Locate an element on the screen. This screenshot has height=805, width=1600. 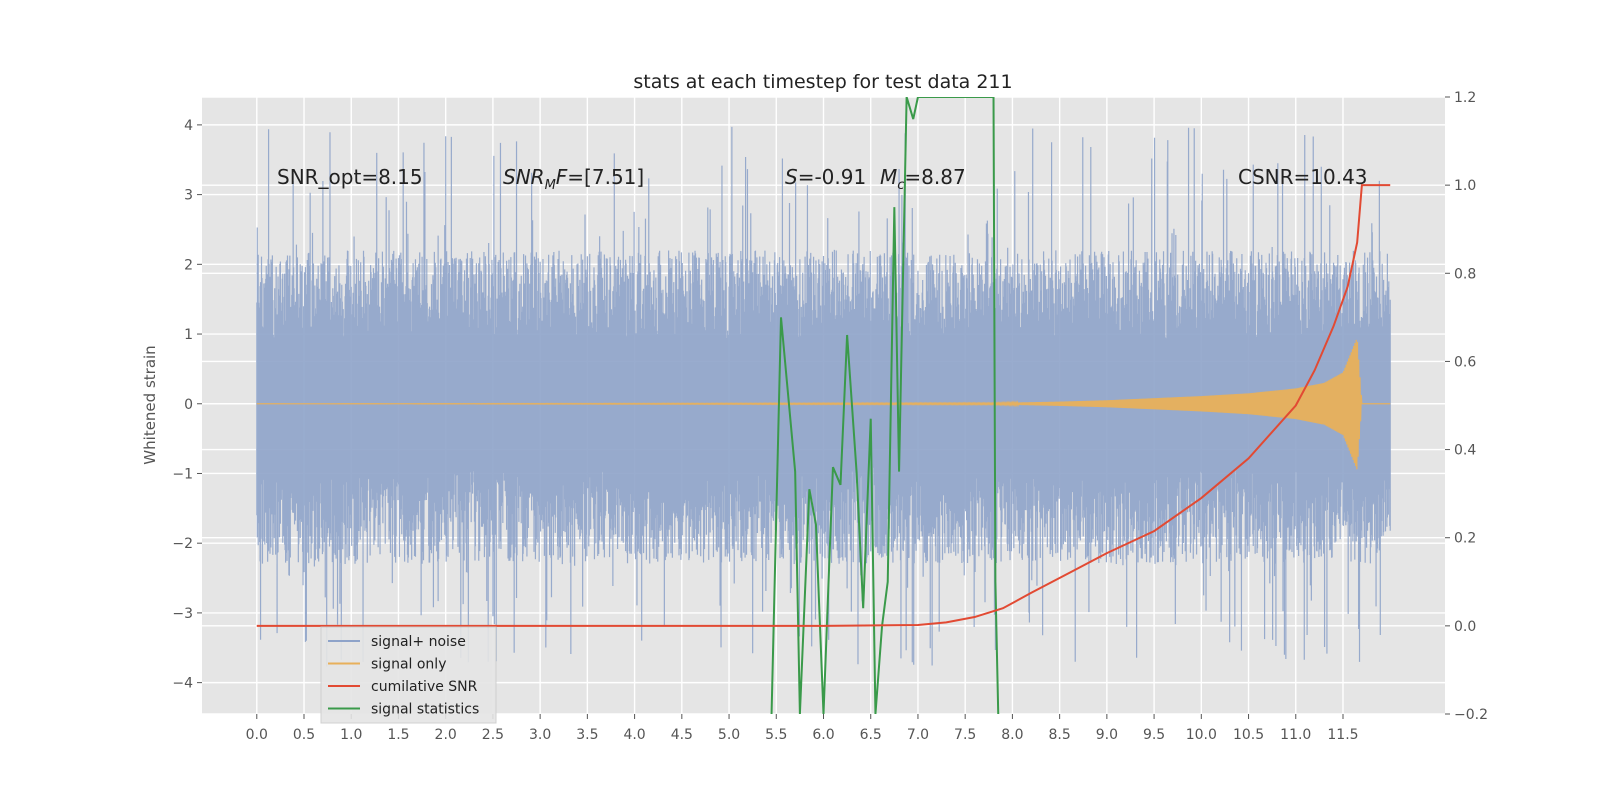
y-tick-label: 0 is located at coordinates (188, 405).